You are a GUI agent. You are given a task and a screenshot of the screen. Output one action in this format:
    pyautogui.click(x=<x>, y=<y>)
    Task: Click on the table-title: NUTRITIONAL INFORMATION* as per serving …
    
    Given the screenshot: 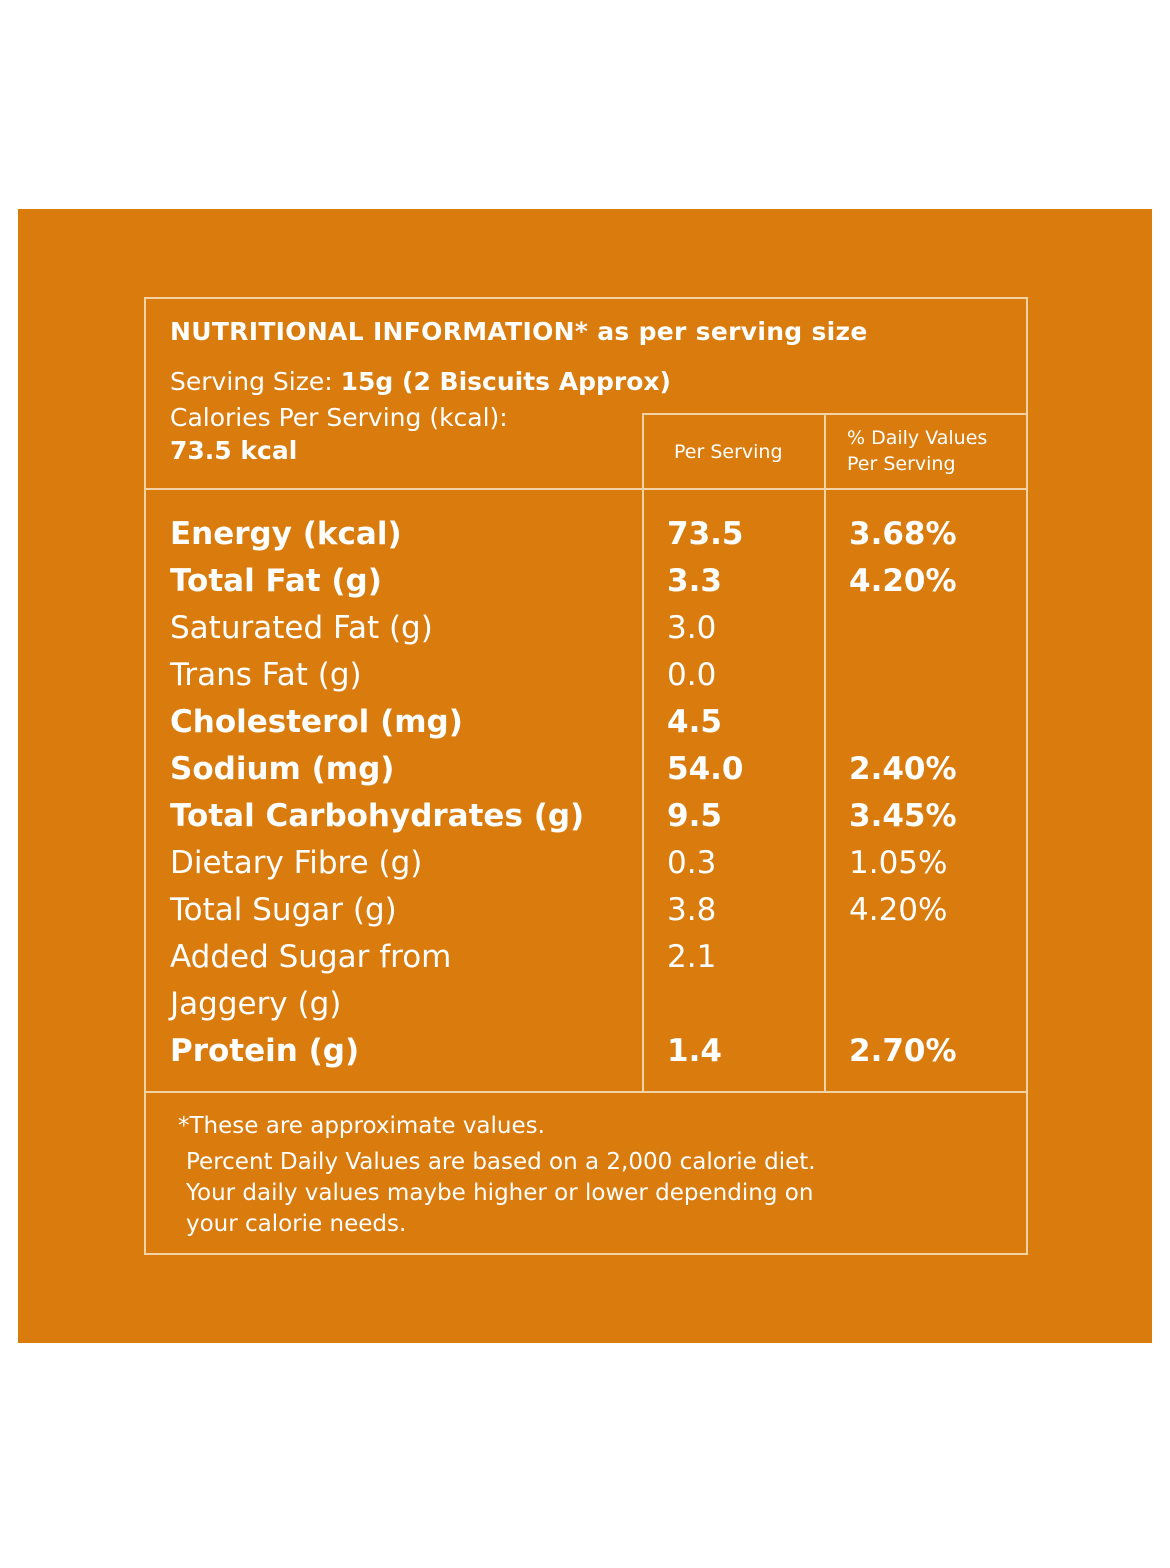 What is the action you would take?
    pyautogui.click(x=519, y=331)
    